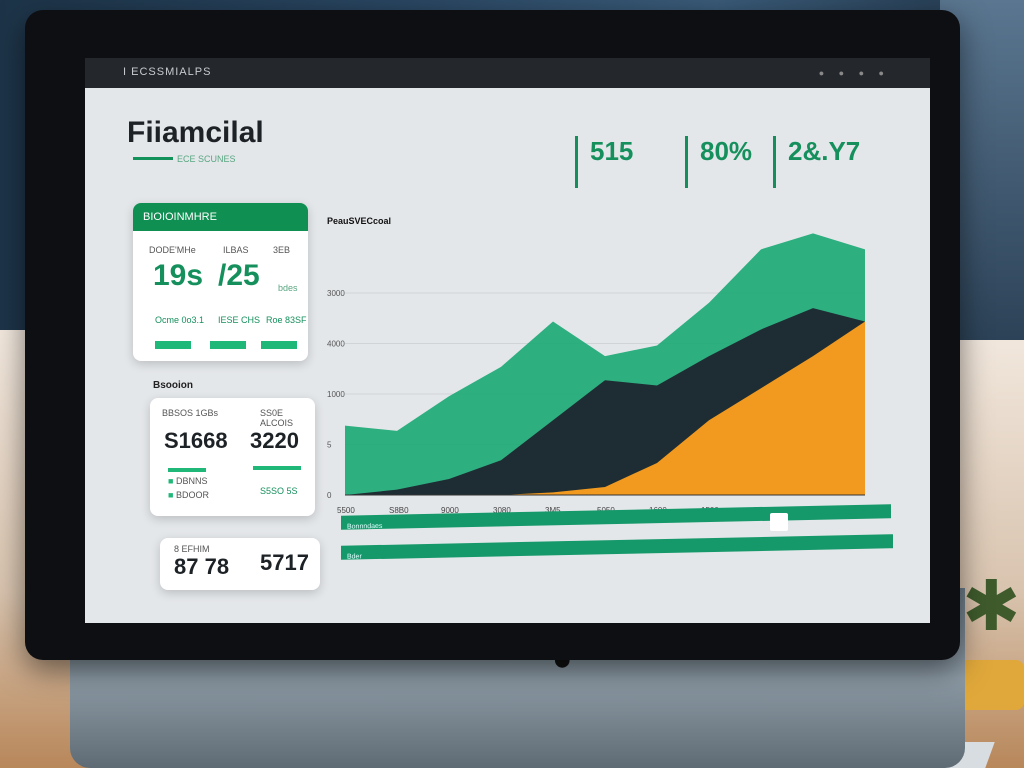  I want to click on kpi-3: 2&.Y7, so click(816, 162).